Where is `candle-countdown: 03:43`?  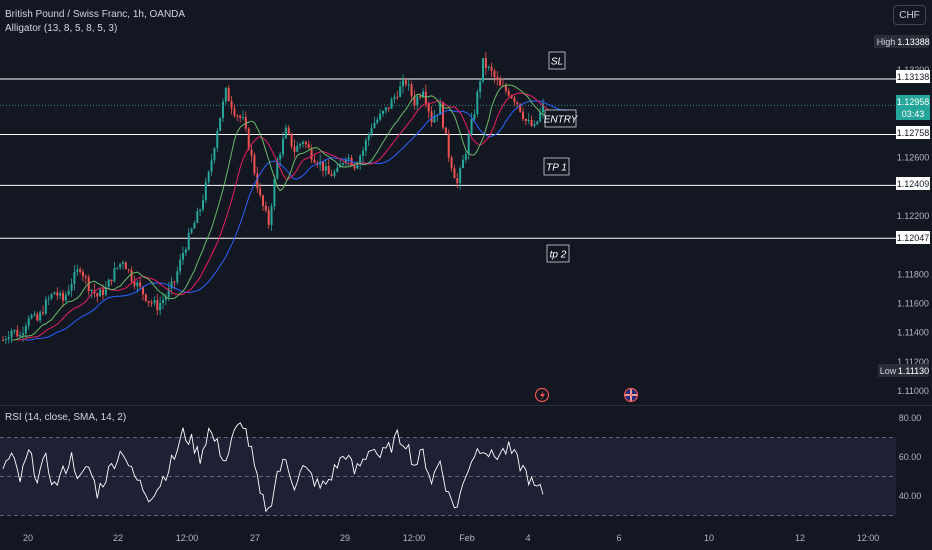
candle-countdown: 03:43 is located at coordinates (913, 114).